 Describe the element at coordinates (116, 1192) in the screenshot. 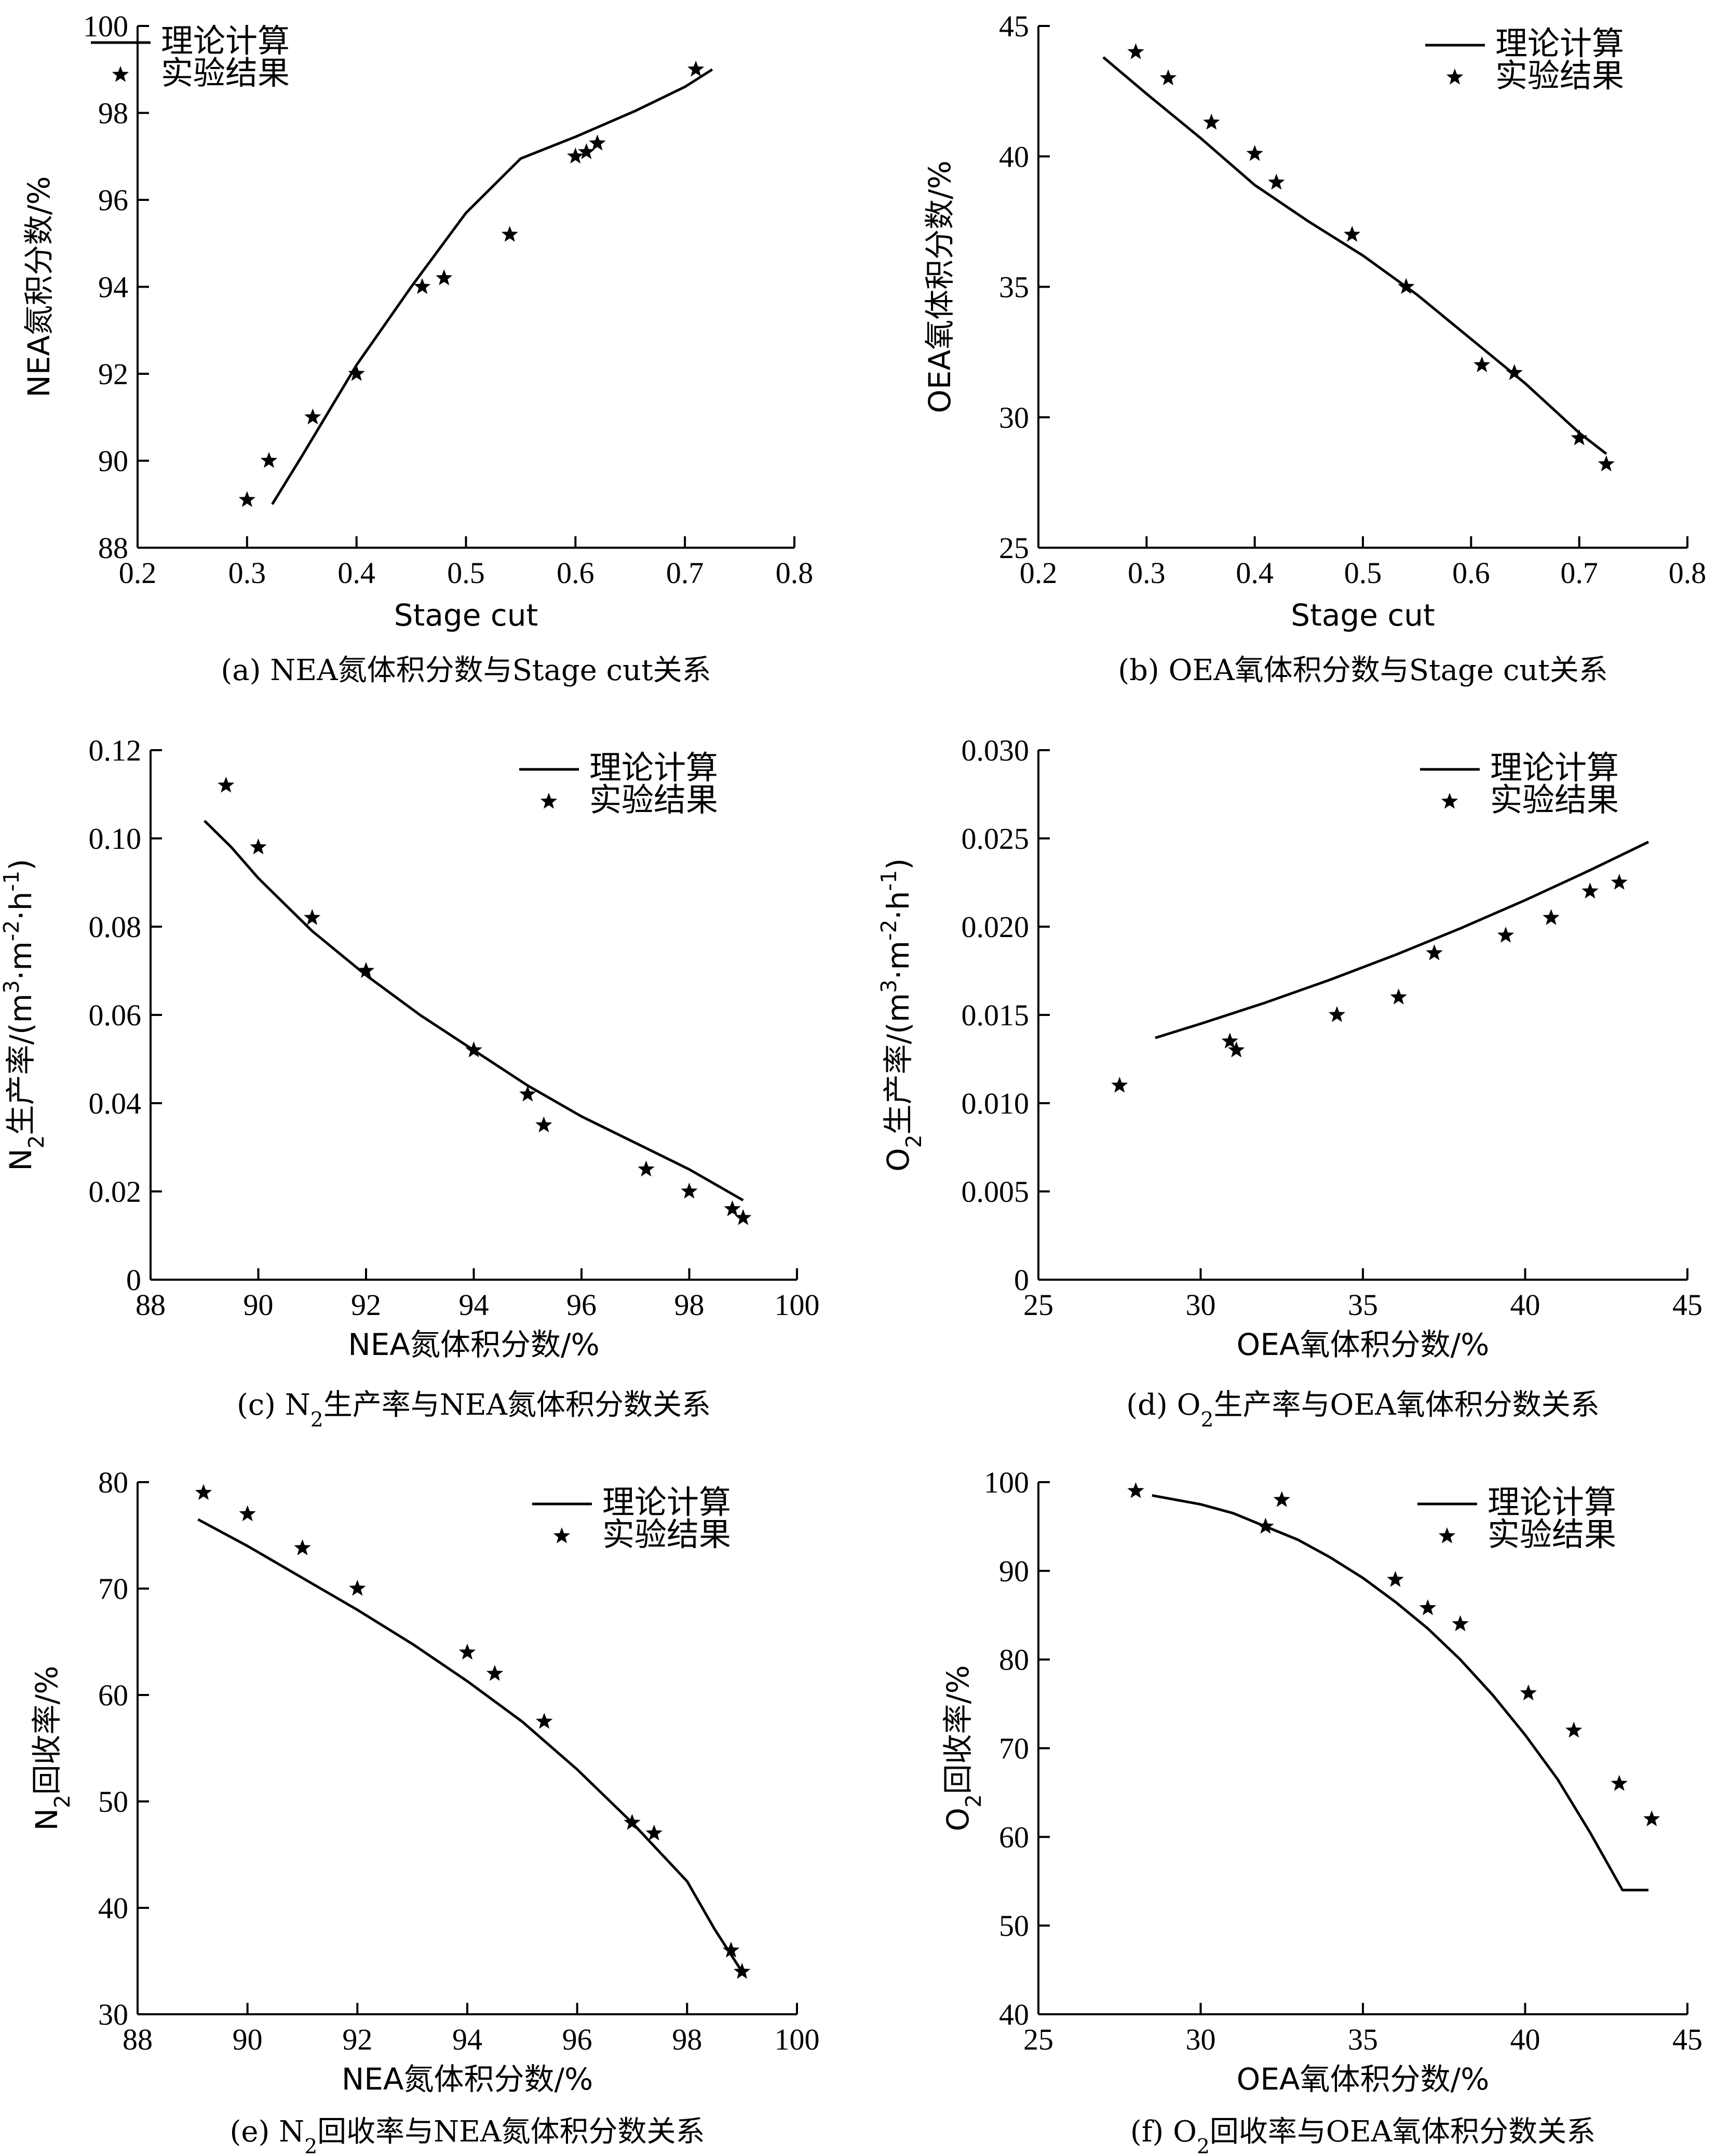

I see `y-tick-label: 0.02` at that location.